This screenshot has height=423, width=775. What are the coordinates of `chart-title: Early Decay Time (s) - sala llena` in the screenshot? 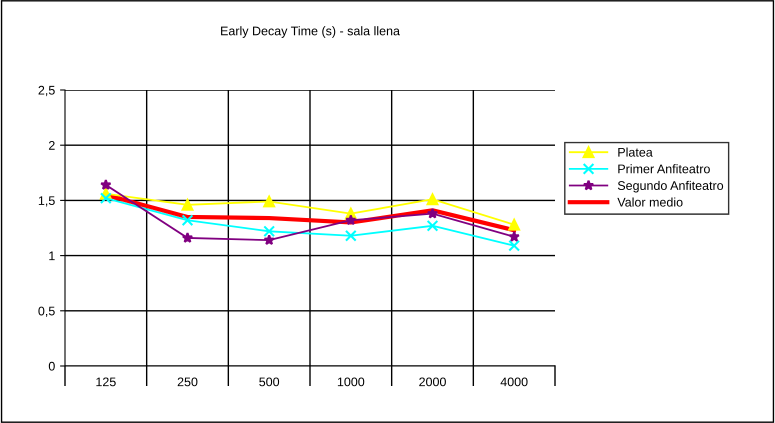 It's located at (310, 32).